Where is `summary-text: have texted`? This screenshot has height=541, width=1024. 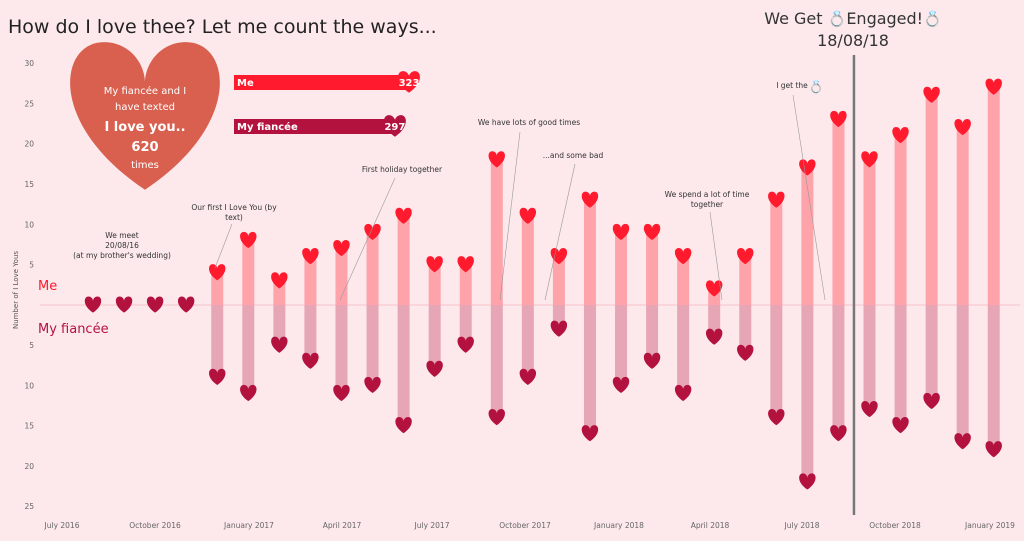 summary-text: have texted is located at coordinates (145, 107).